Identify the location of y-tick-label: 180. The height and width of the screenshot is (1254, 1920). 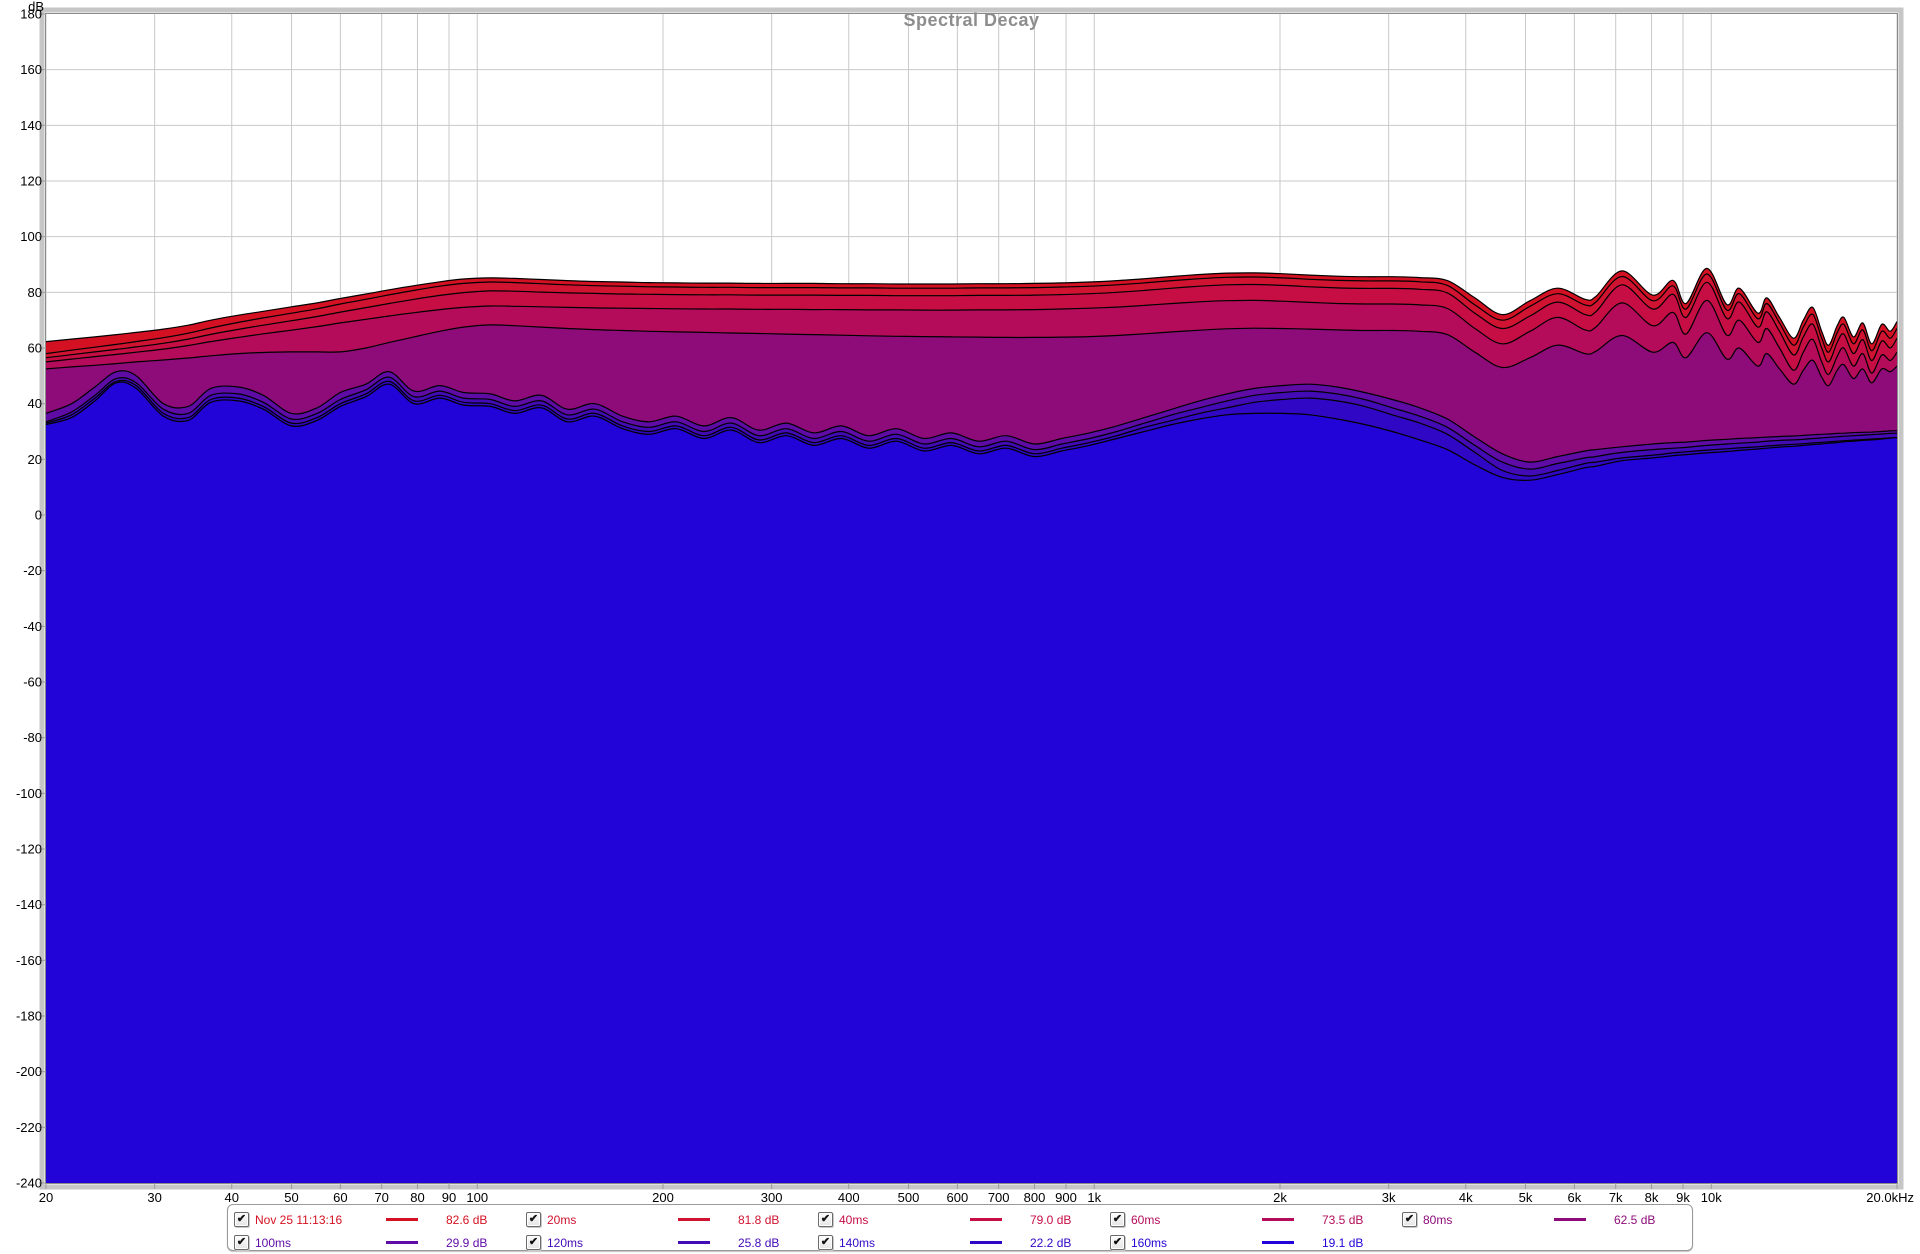
(31, 14).